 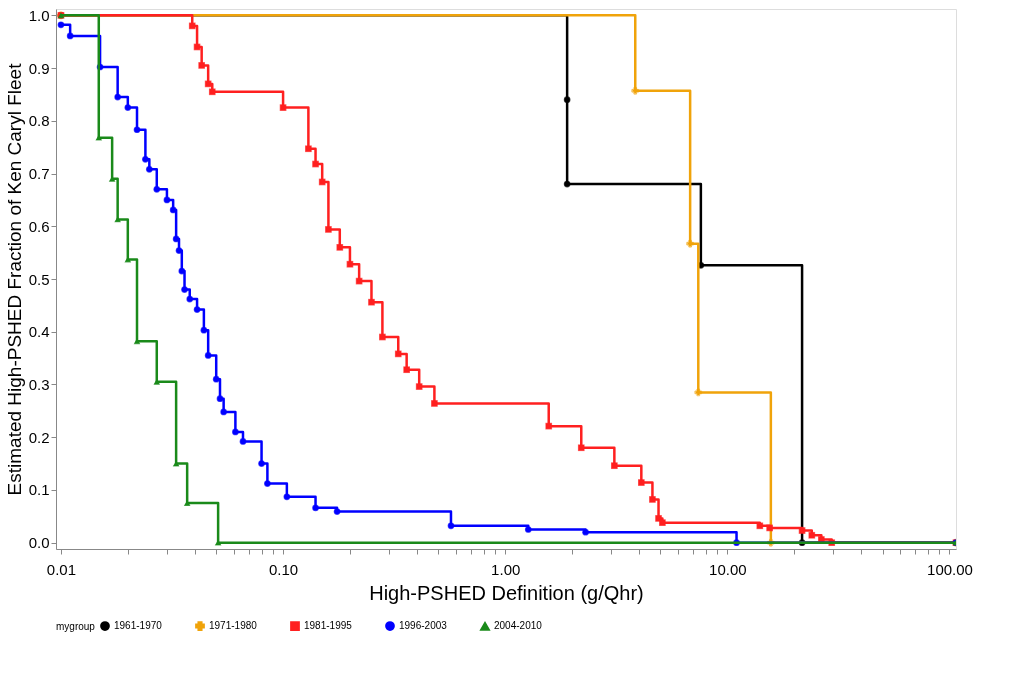 What do you see at coordinates (39, 437) in the screenshot?
I see `y-tick-label: 0.2` at bounding box center [39, 437].